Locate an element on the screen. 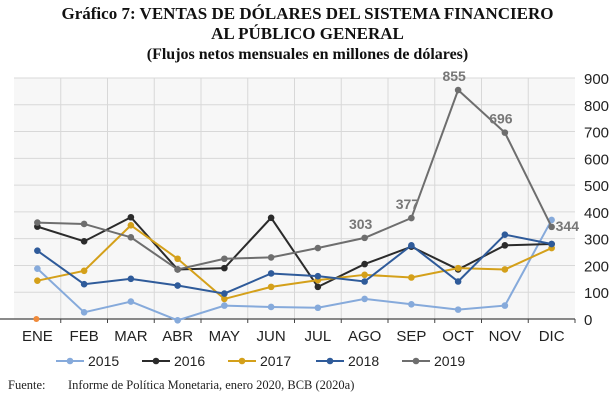 This screenshot has width=615, height=401. source-label: Fuente: is located at coordinates (27, 385).